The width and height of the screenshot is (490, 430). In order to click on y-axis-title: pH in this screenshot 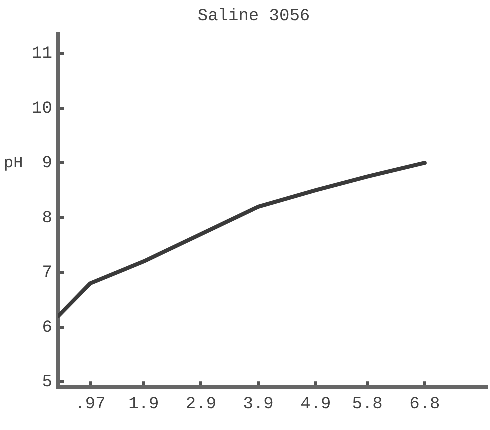, I will do `click(14, 163)`.